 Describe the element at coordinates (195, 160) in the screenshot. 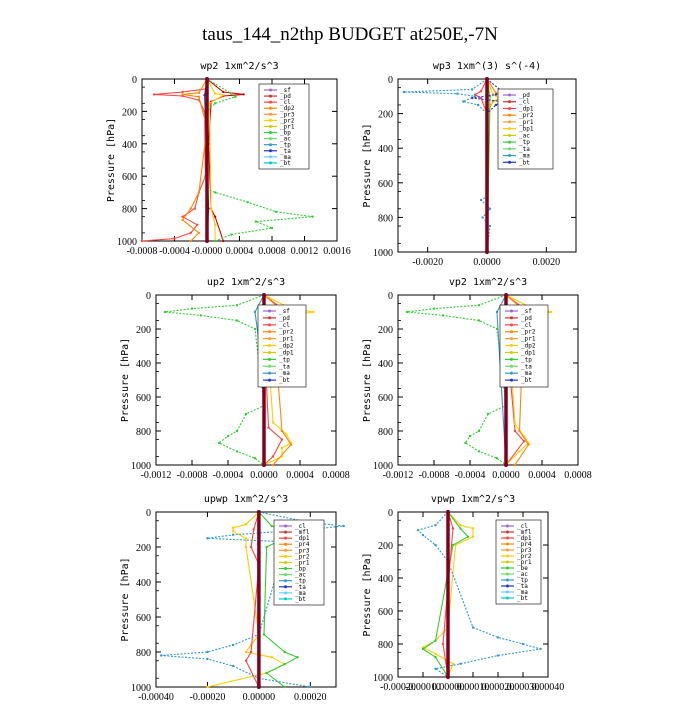

I see `series-line-dp2` at that location.